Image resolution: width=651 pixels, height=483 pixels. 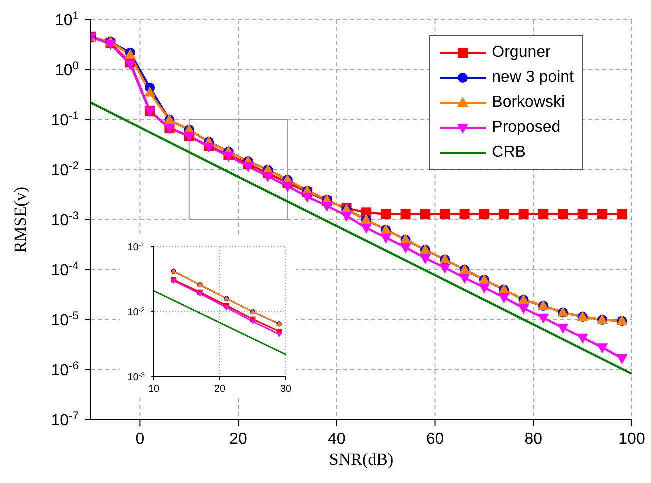 What do you see at coordinates (435, 439) in the screenshot?
I see `x-tick-label: 60` at bounding box center [435, 439].